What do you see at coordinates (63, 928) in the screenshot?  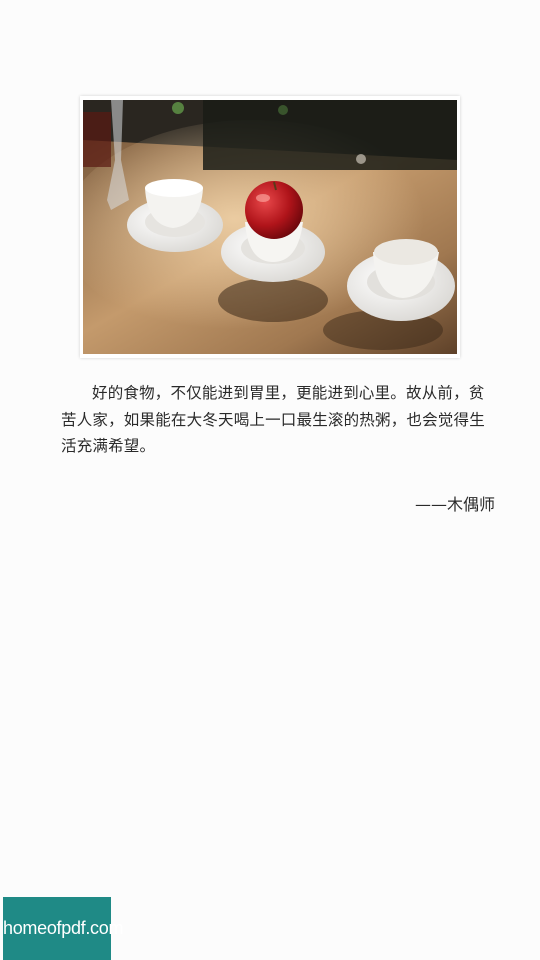 I see `site-watermark: homeofpdf.com` at bounding box center [63, 928].